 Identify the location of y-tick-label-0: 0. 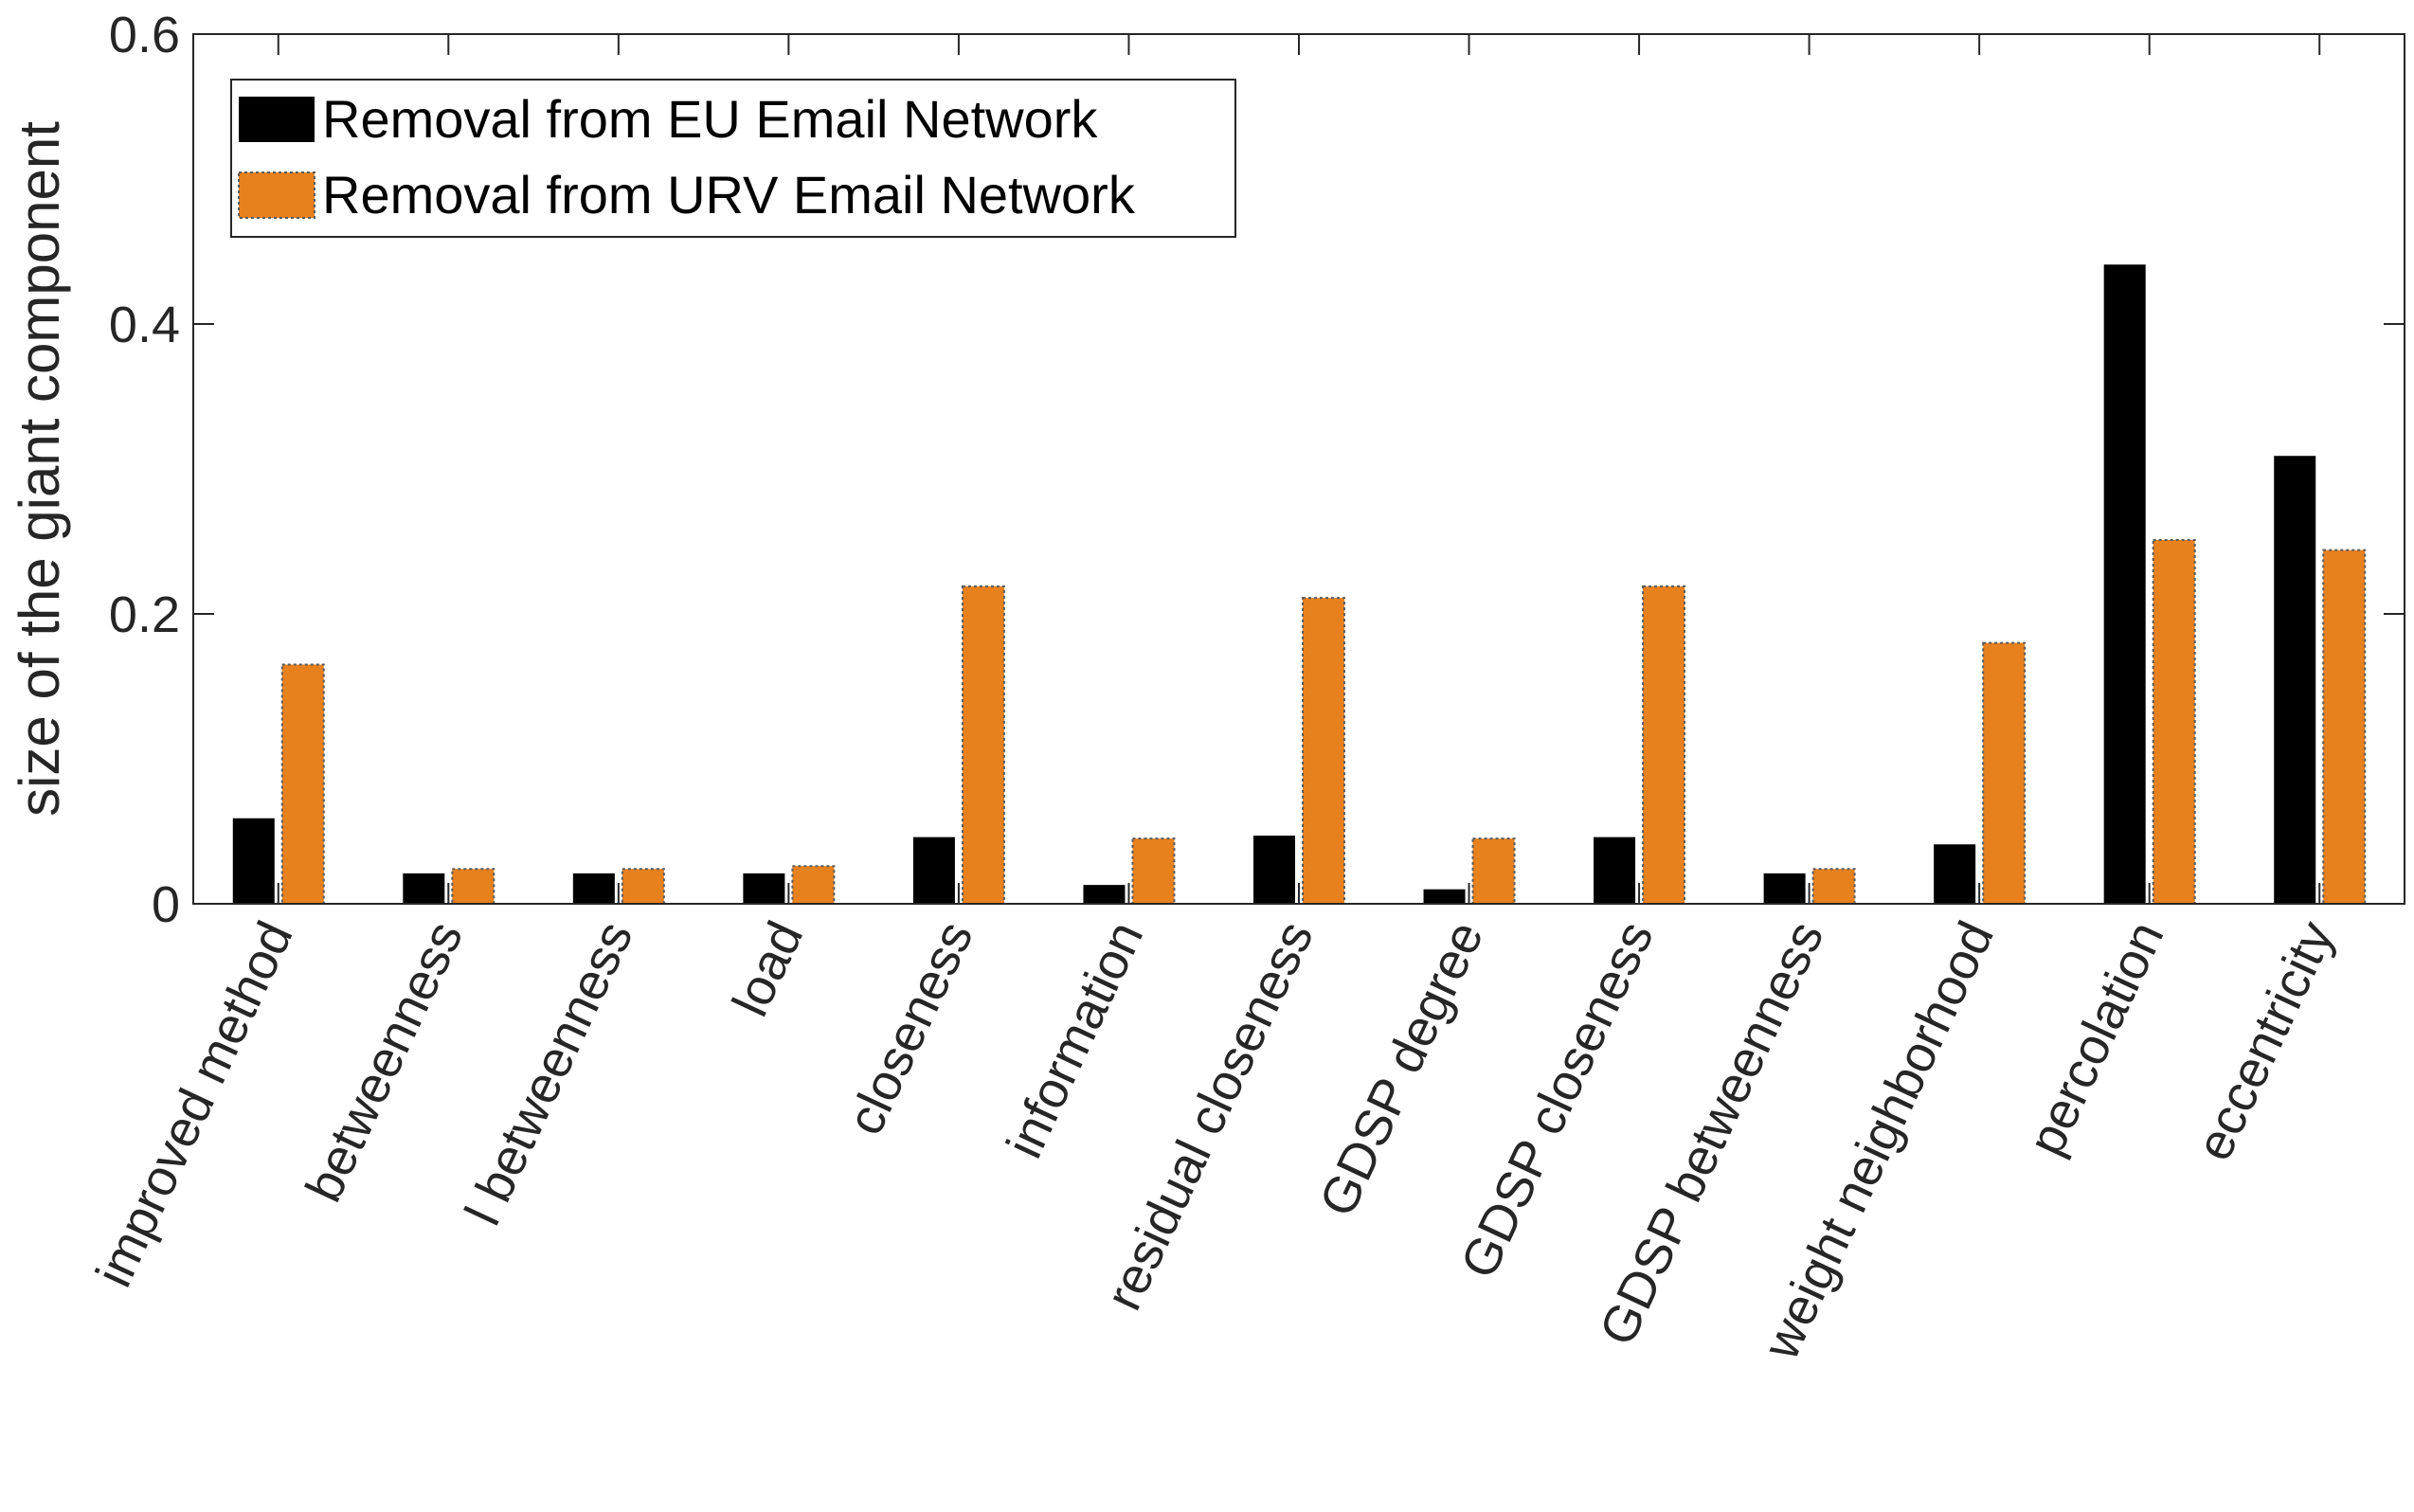
(166, 904).